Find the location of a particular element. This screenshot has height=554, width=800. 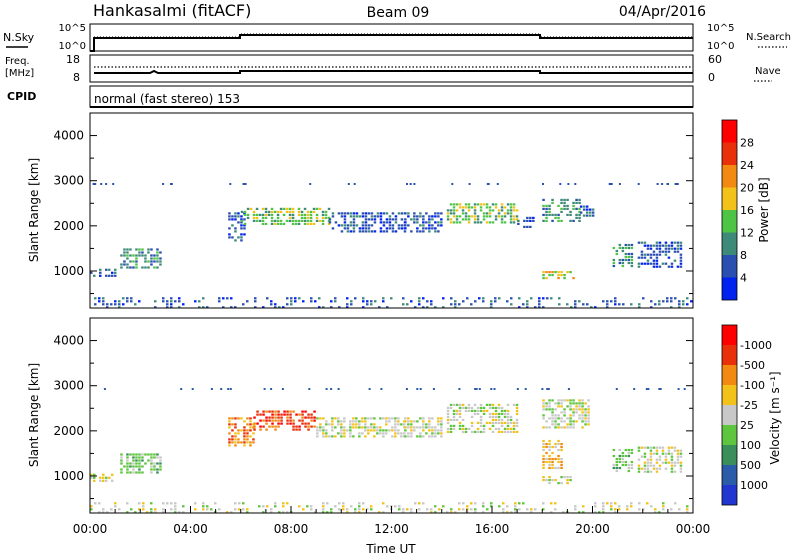

cpid-panel: CPID normal (fast stereo) 153 is located at coordinates (350, 96).